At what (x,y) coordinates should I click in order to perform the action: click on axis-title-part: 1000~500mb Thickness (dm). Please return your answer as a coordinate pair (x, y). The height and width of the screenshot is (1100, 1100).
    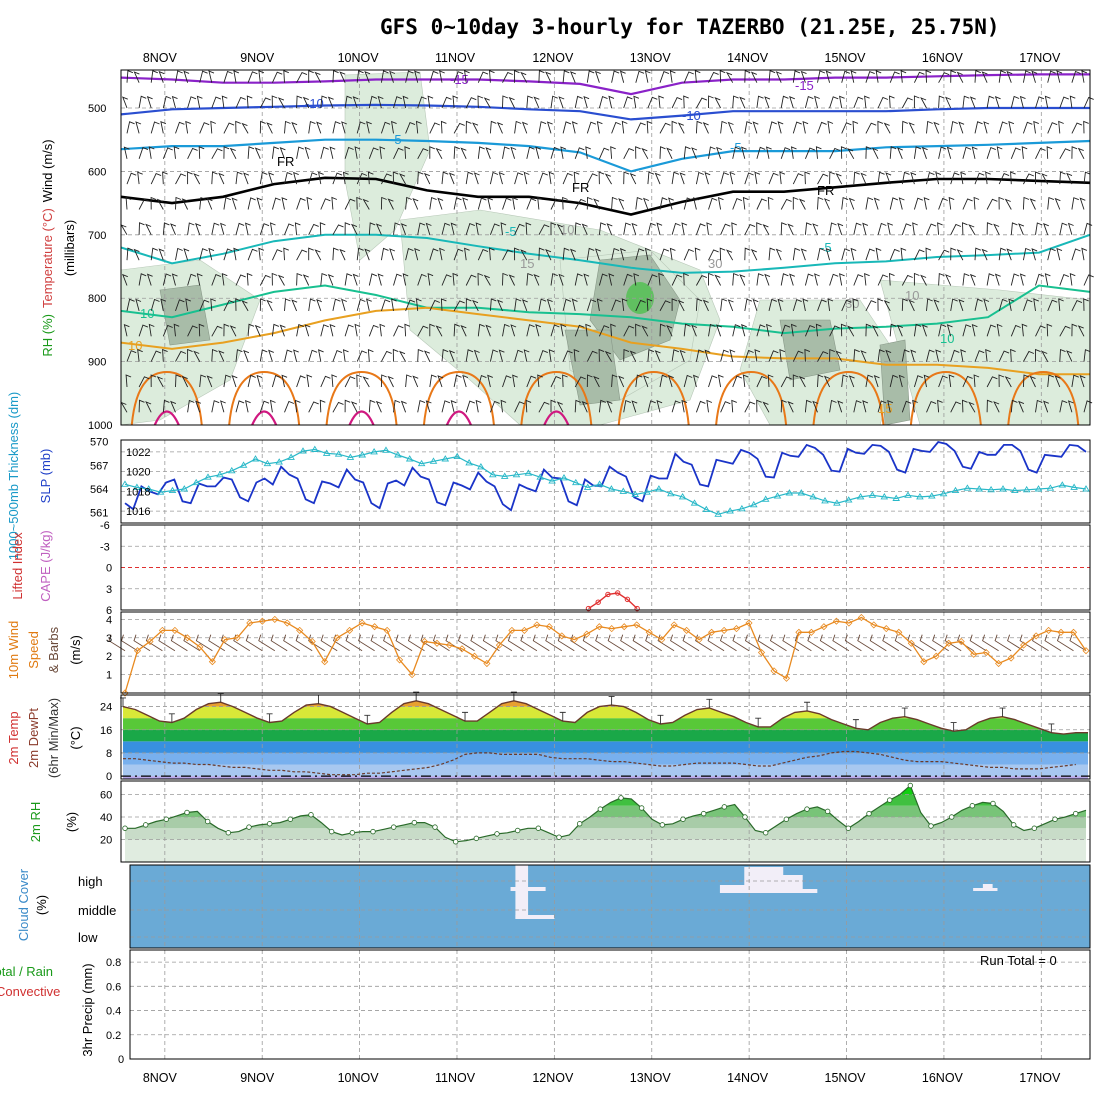
    Looking at the image, I should click on (13, 476).